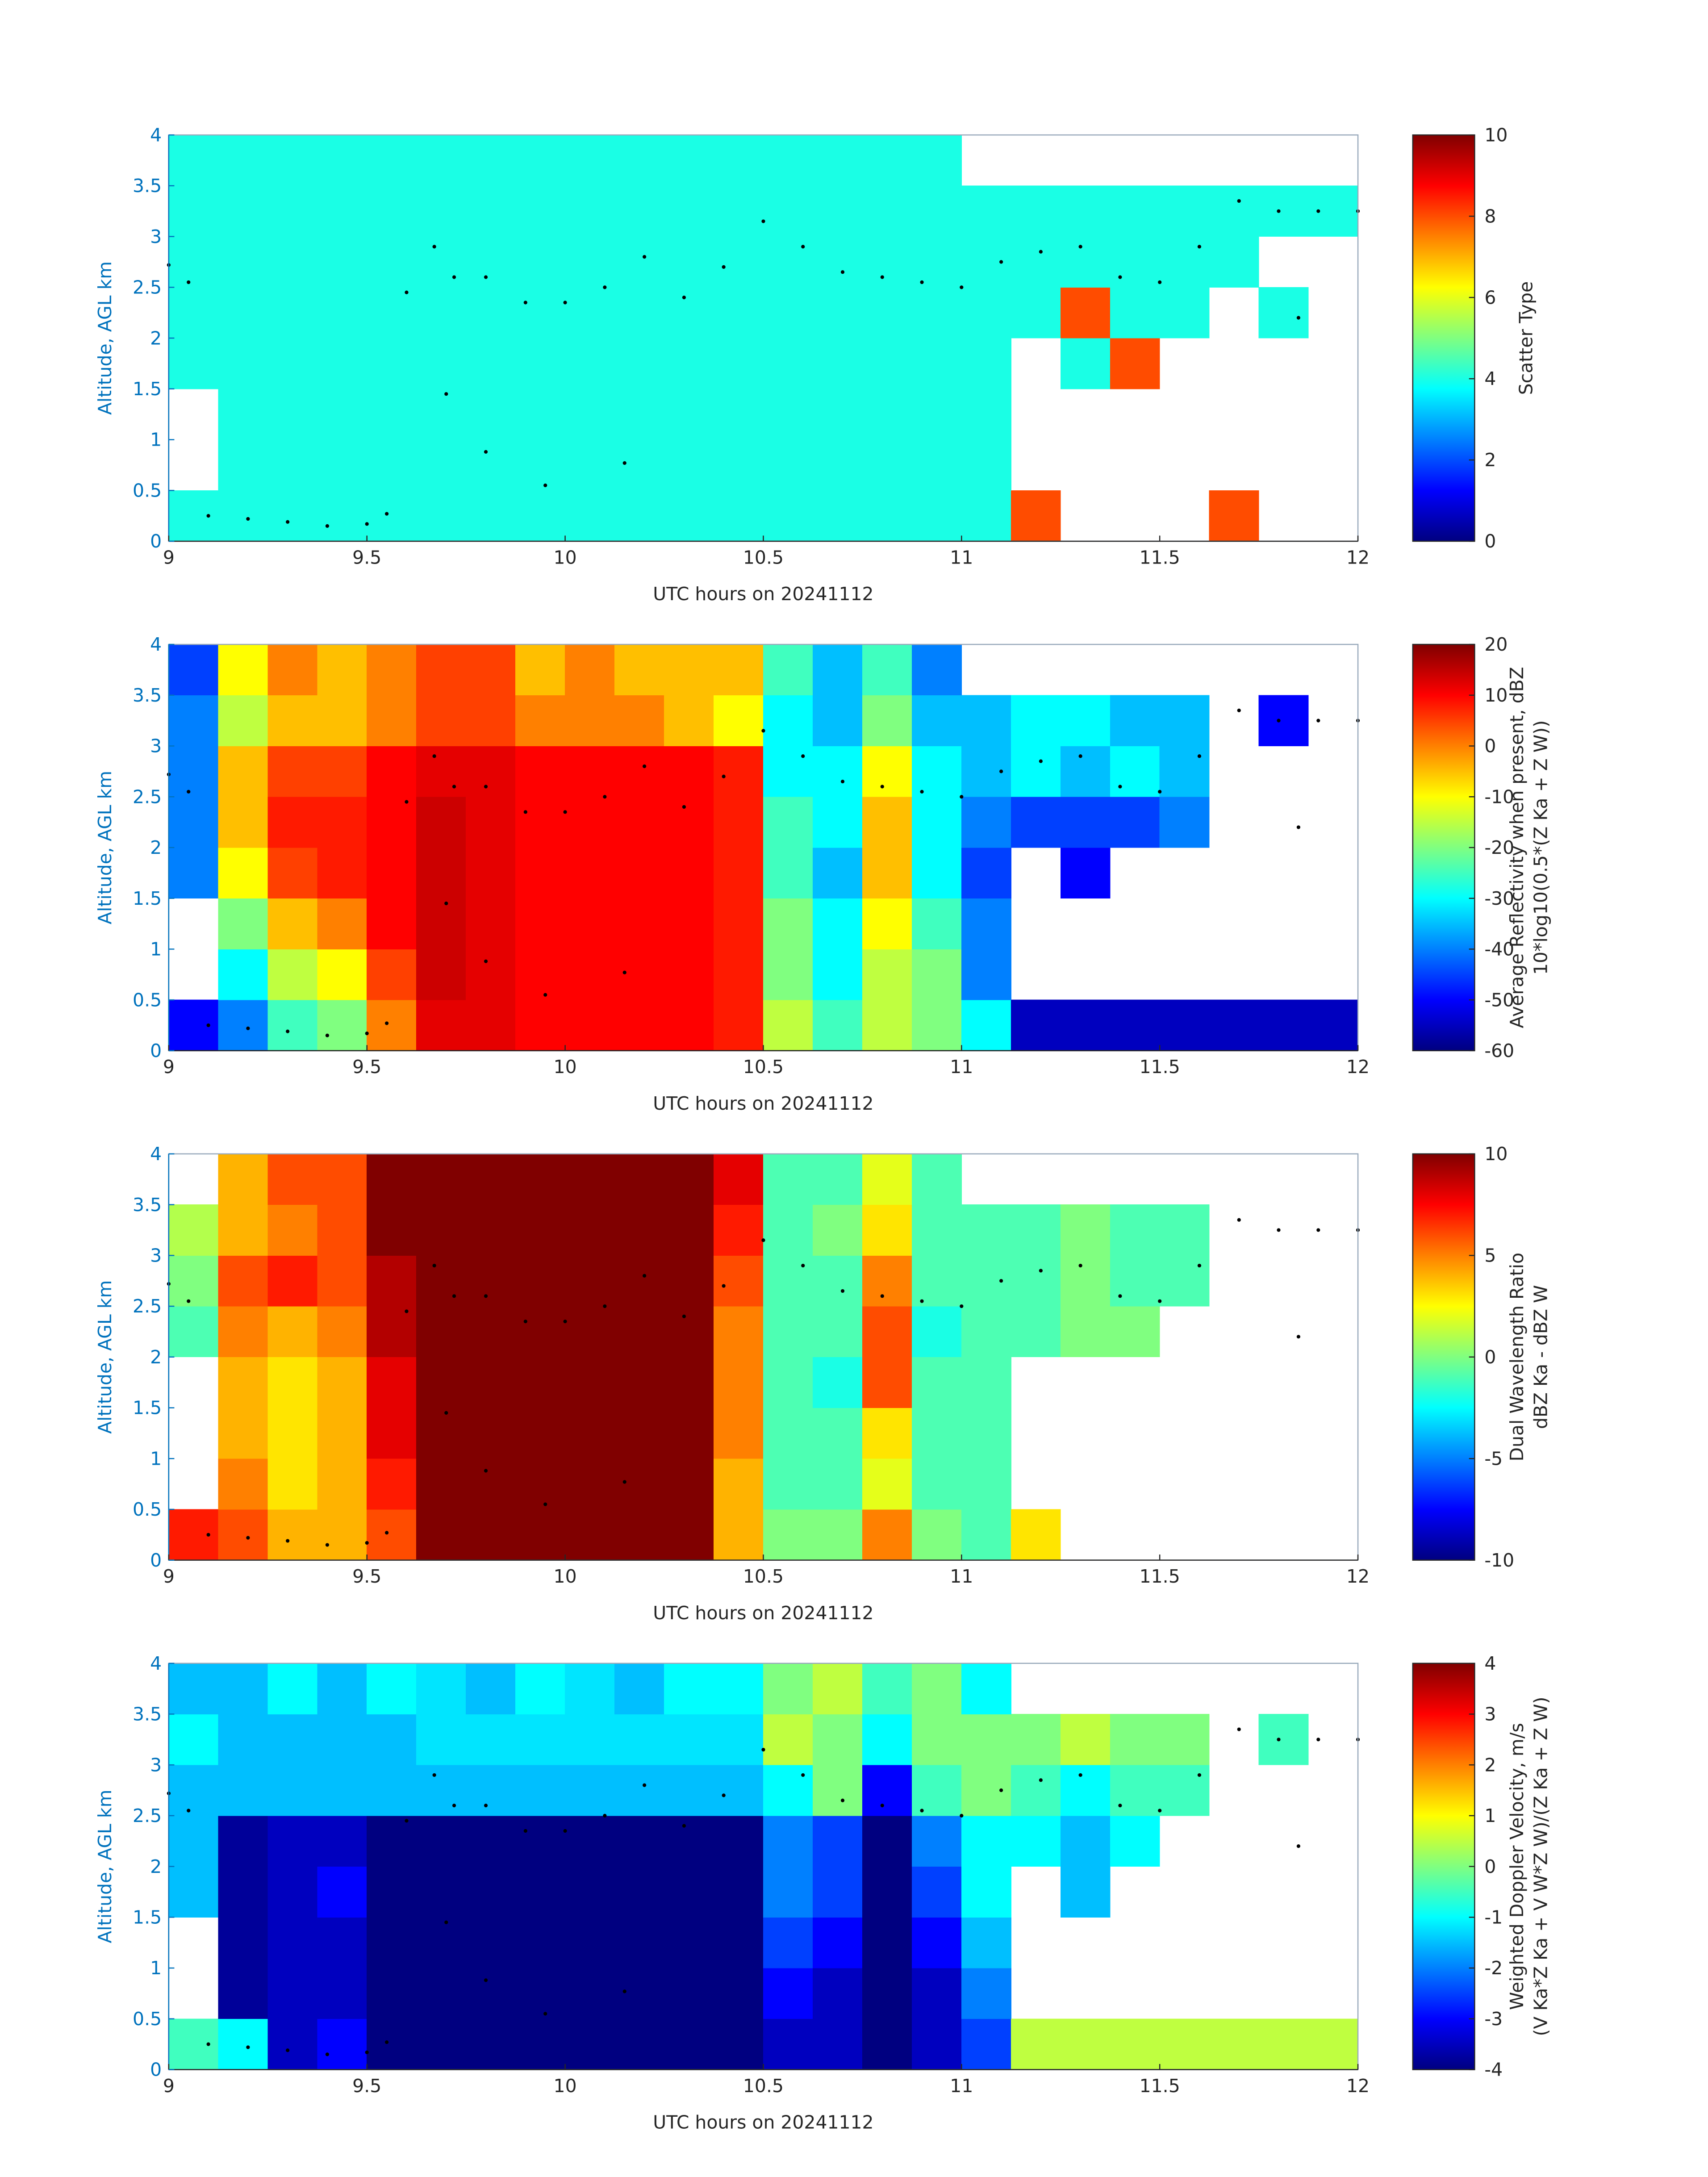  Describe the element at coordinates (1358, 1067) in the screenshot. I see `x-tick-label: 12` at that location.